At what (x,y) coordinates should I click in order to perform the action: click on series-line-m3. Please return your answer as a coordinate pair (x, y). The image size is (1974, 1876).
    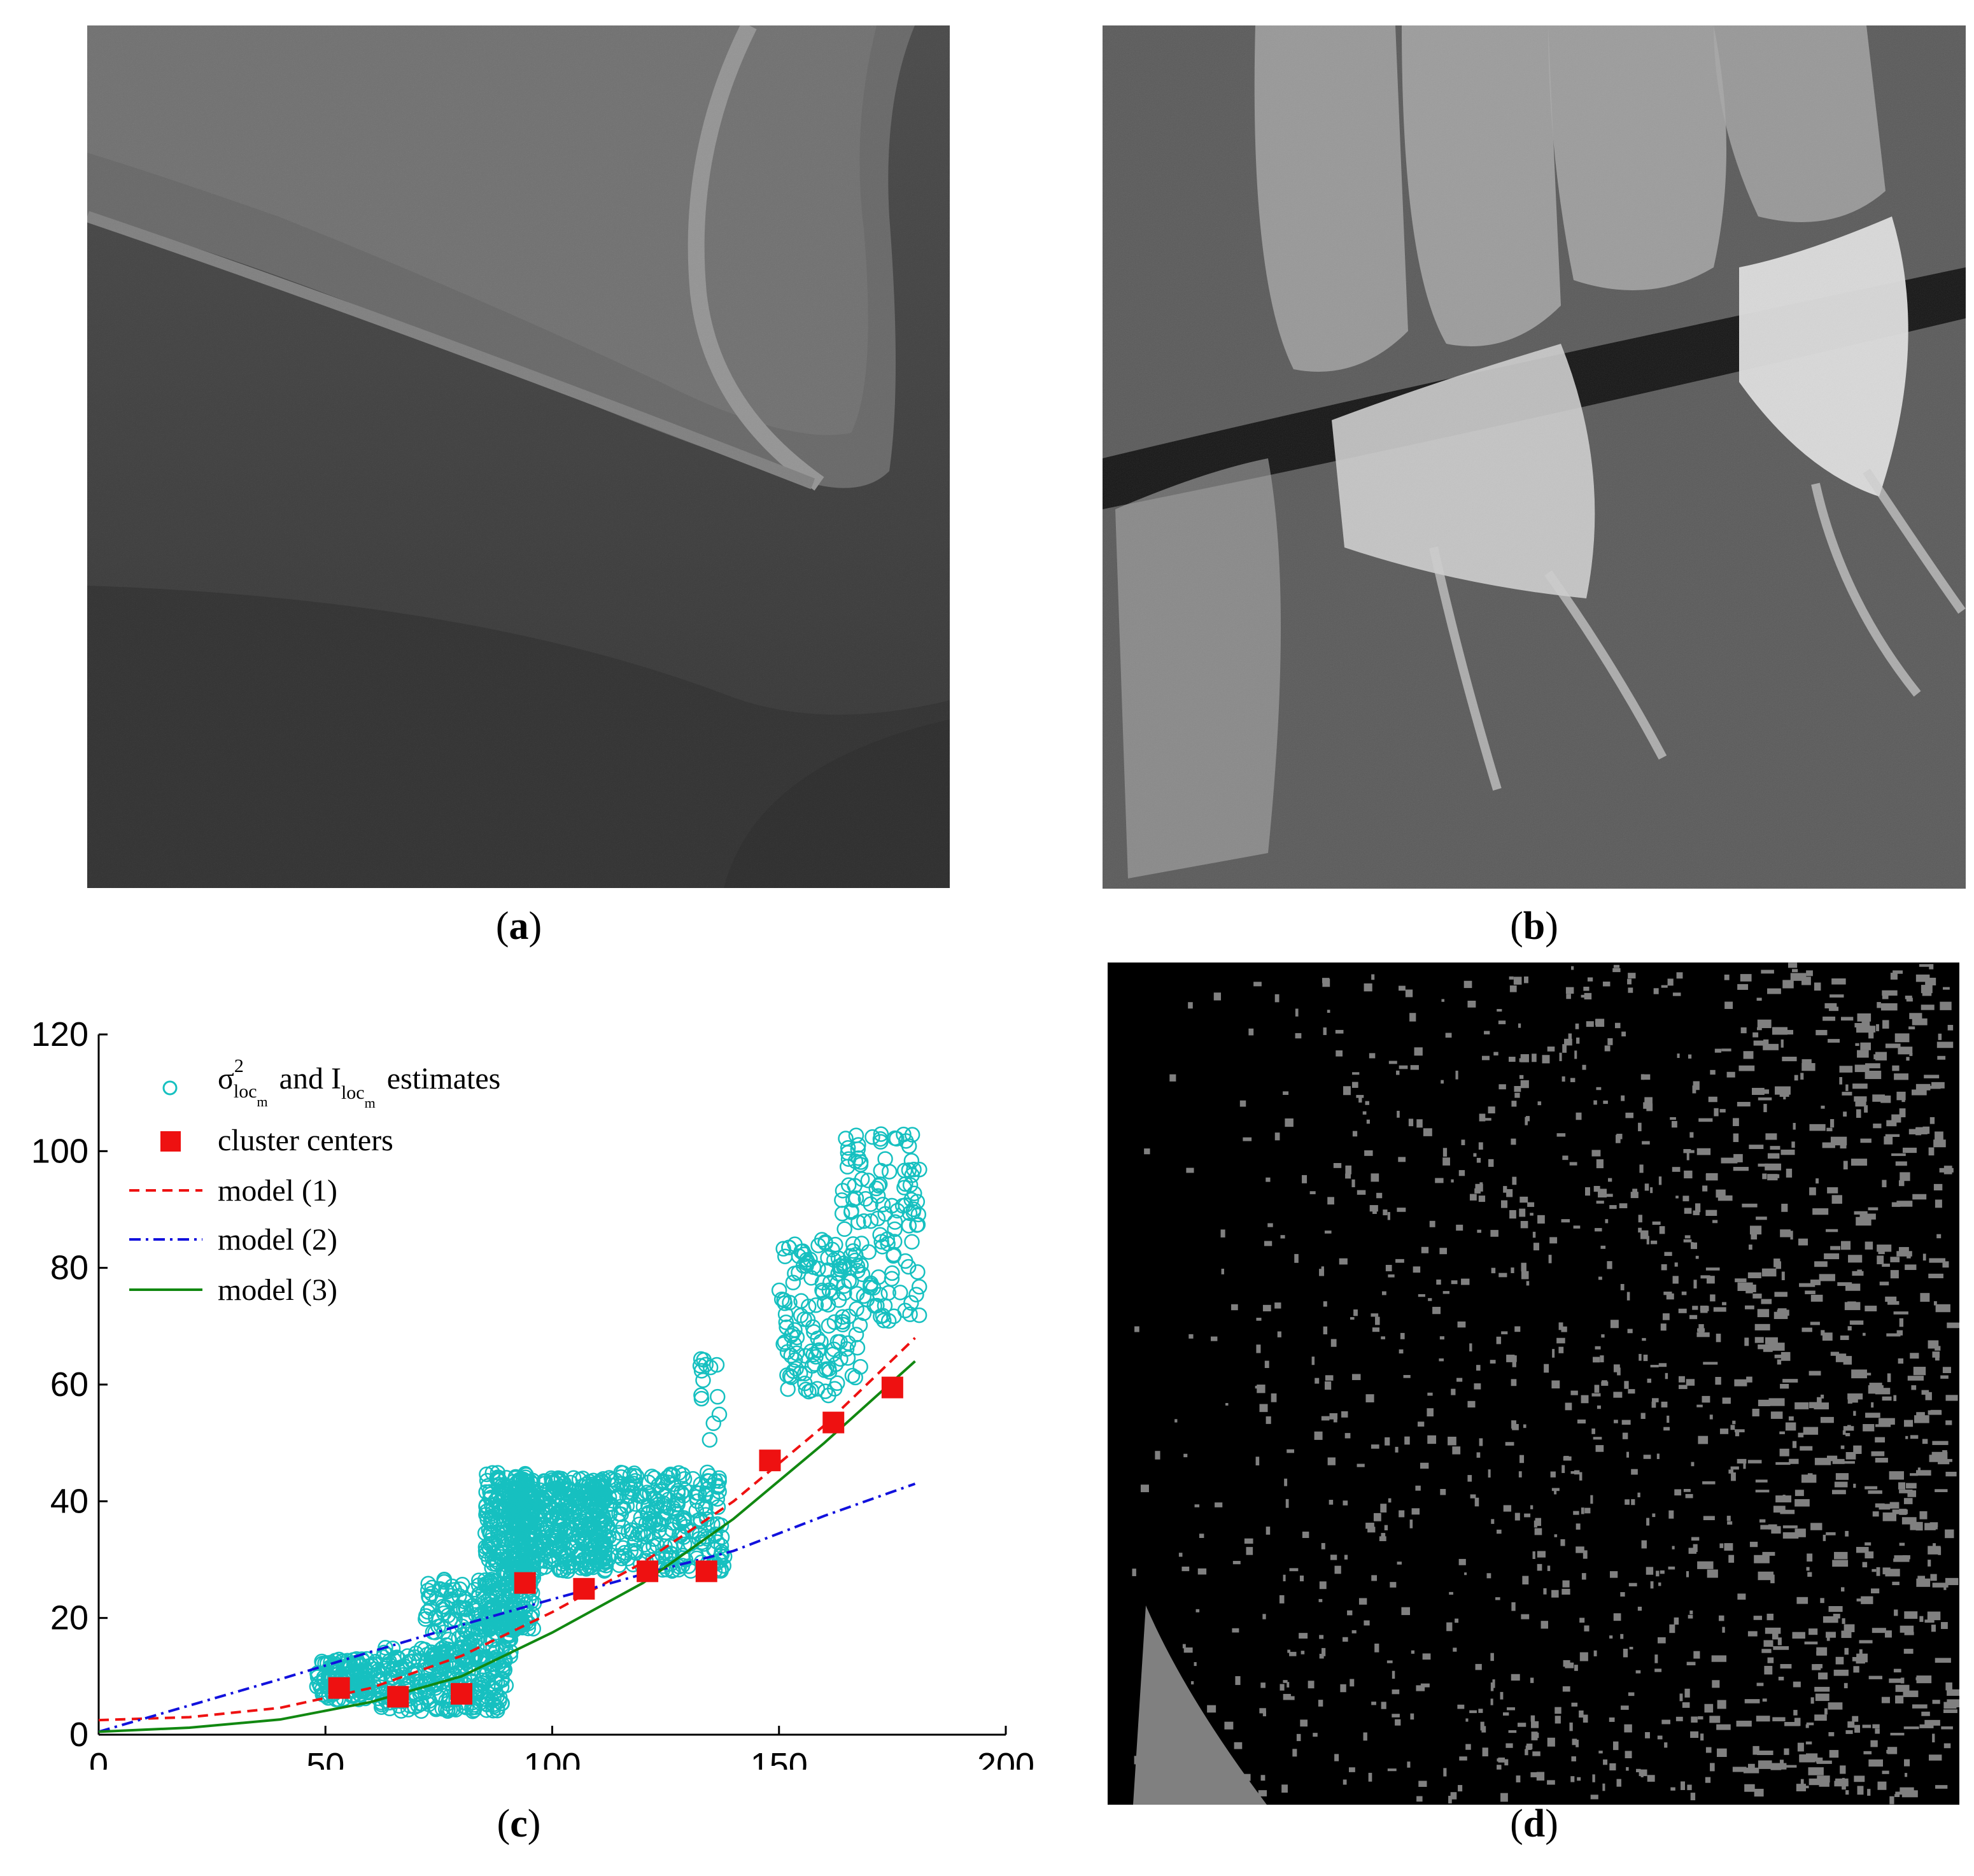
    Looking at the image, I should click on (507, 1546).